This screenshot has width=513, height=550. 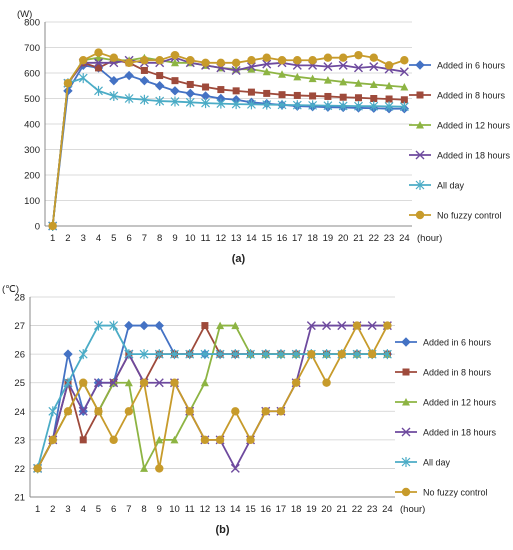 What do you see at coordinates (239, 259) in the screenshot?
I see `chart-caption: (a)` at bounding box center [239, 259].